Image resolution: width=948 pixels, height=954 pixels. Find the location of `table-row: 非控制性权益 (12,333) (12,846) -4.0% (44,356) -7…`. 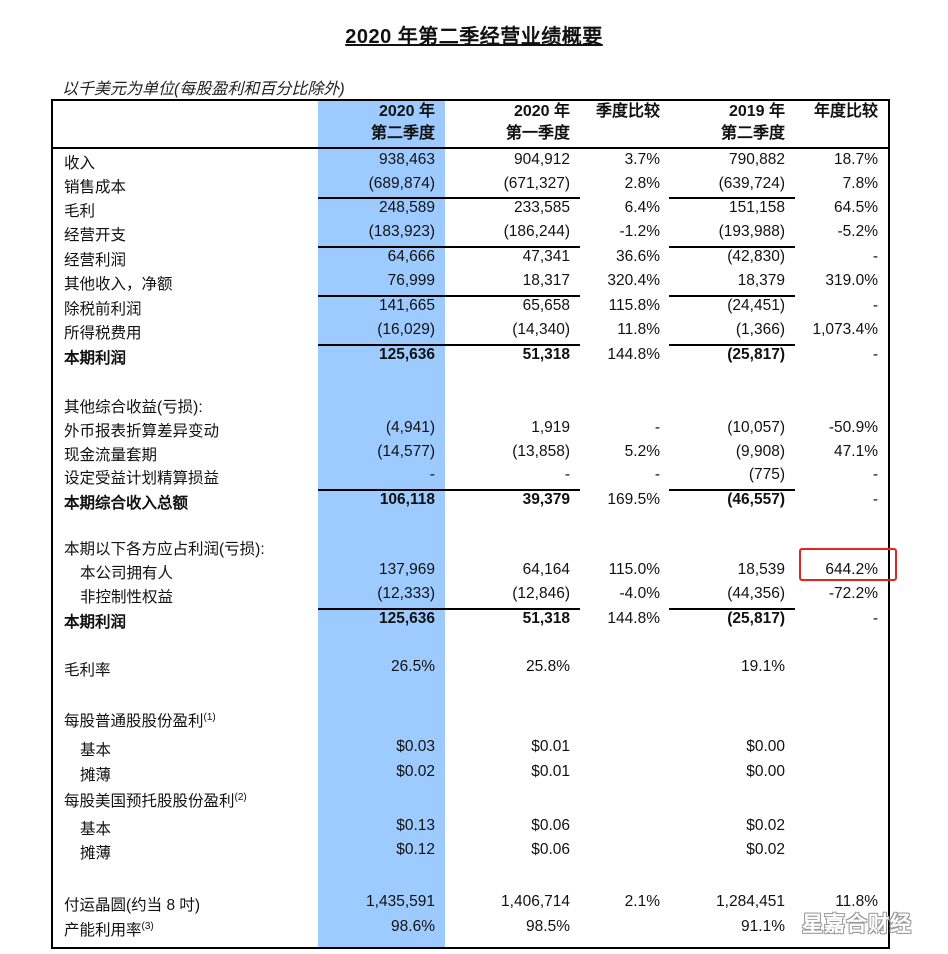

table-row: 非控制性权益 (12,333) (12,846) -4.0% (44,356) -7… is located at coordinates (479, 595).